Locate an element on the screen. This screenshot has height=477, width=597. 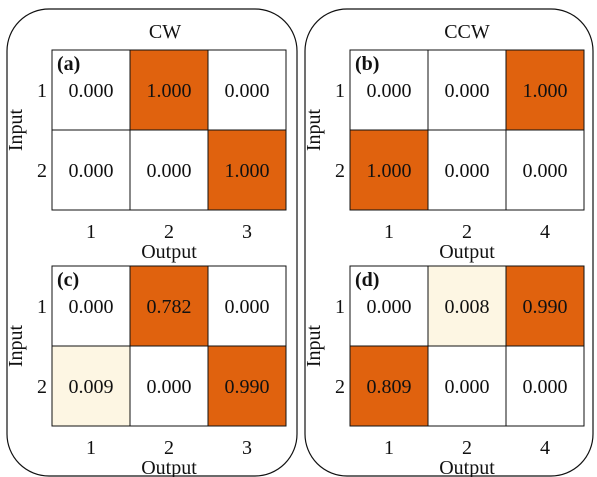
cell-value: 0.782 is located at coordinates (169, 307).